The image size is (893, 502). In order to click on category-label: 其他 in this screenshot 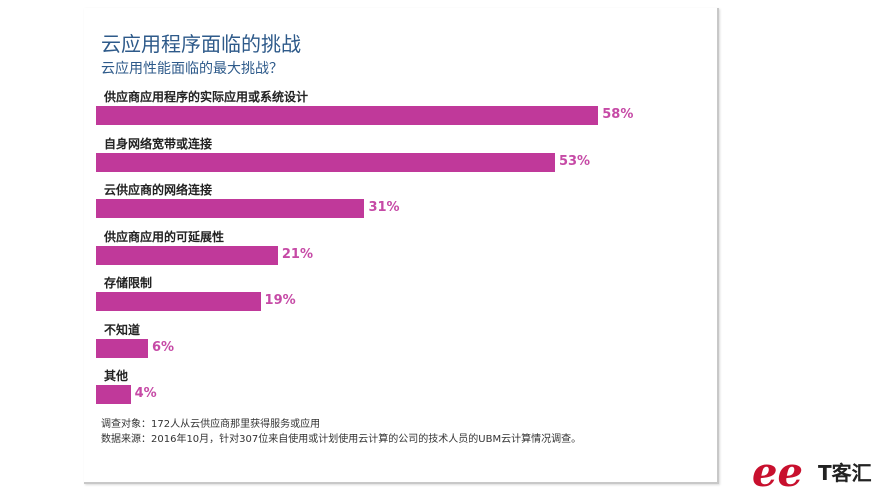, I will do `click(116, 376)`.